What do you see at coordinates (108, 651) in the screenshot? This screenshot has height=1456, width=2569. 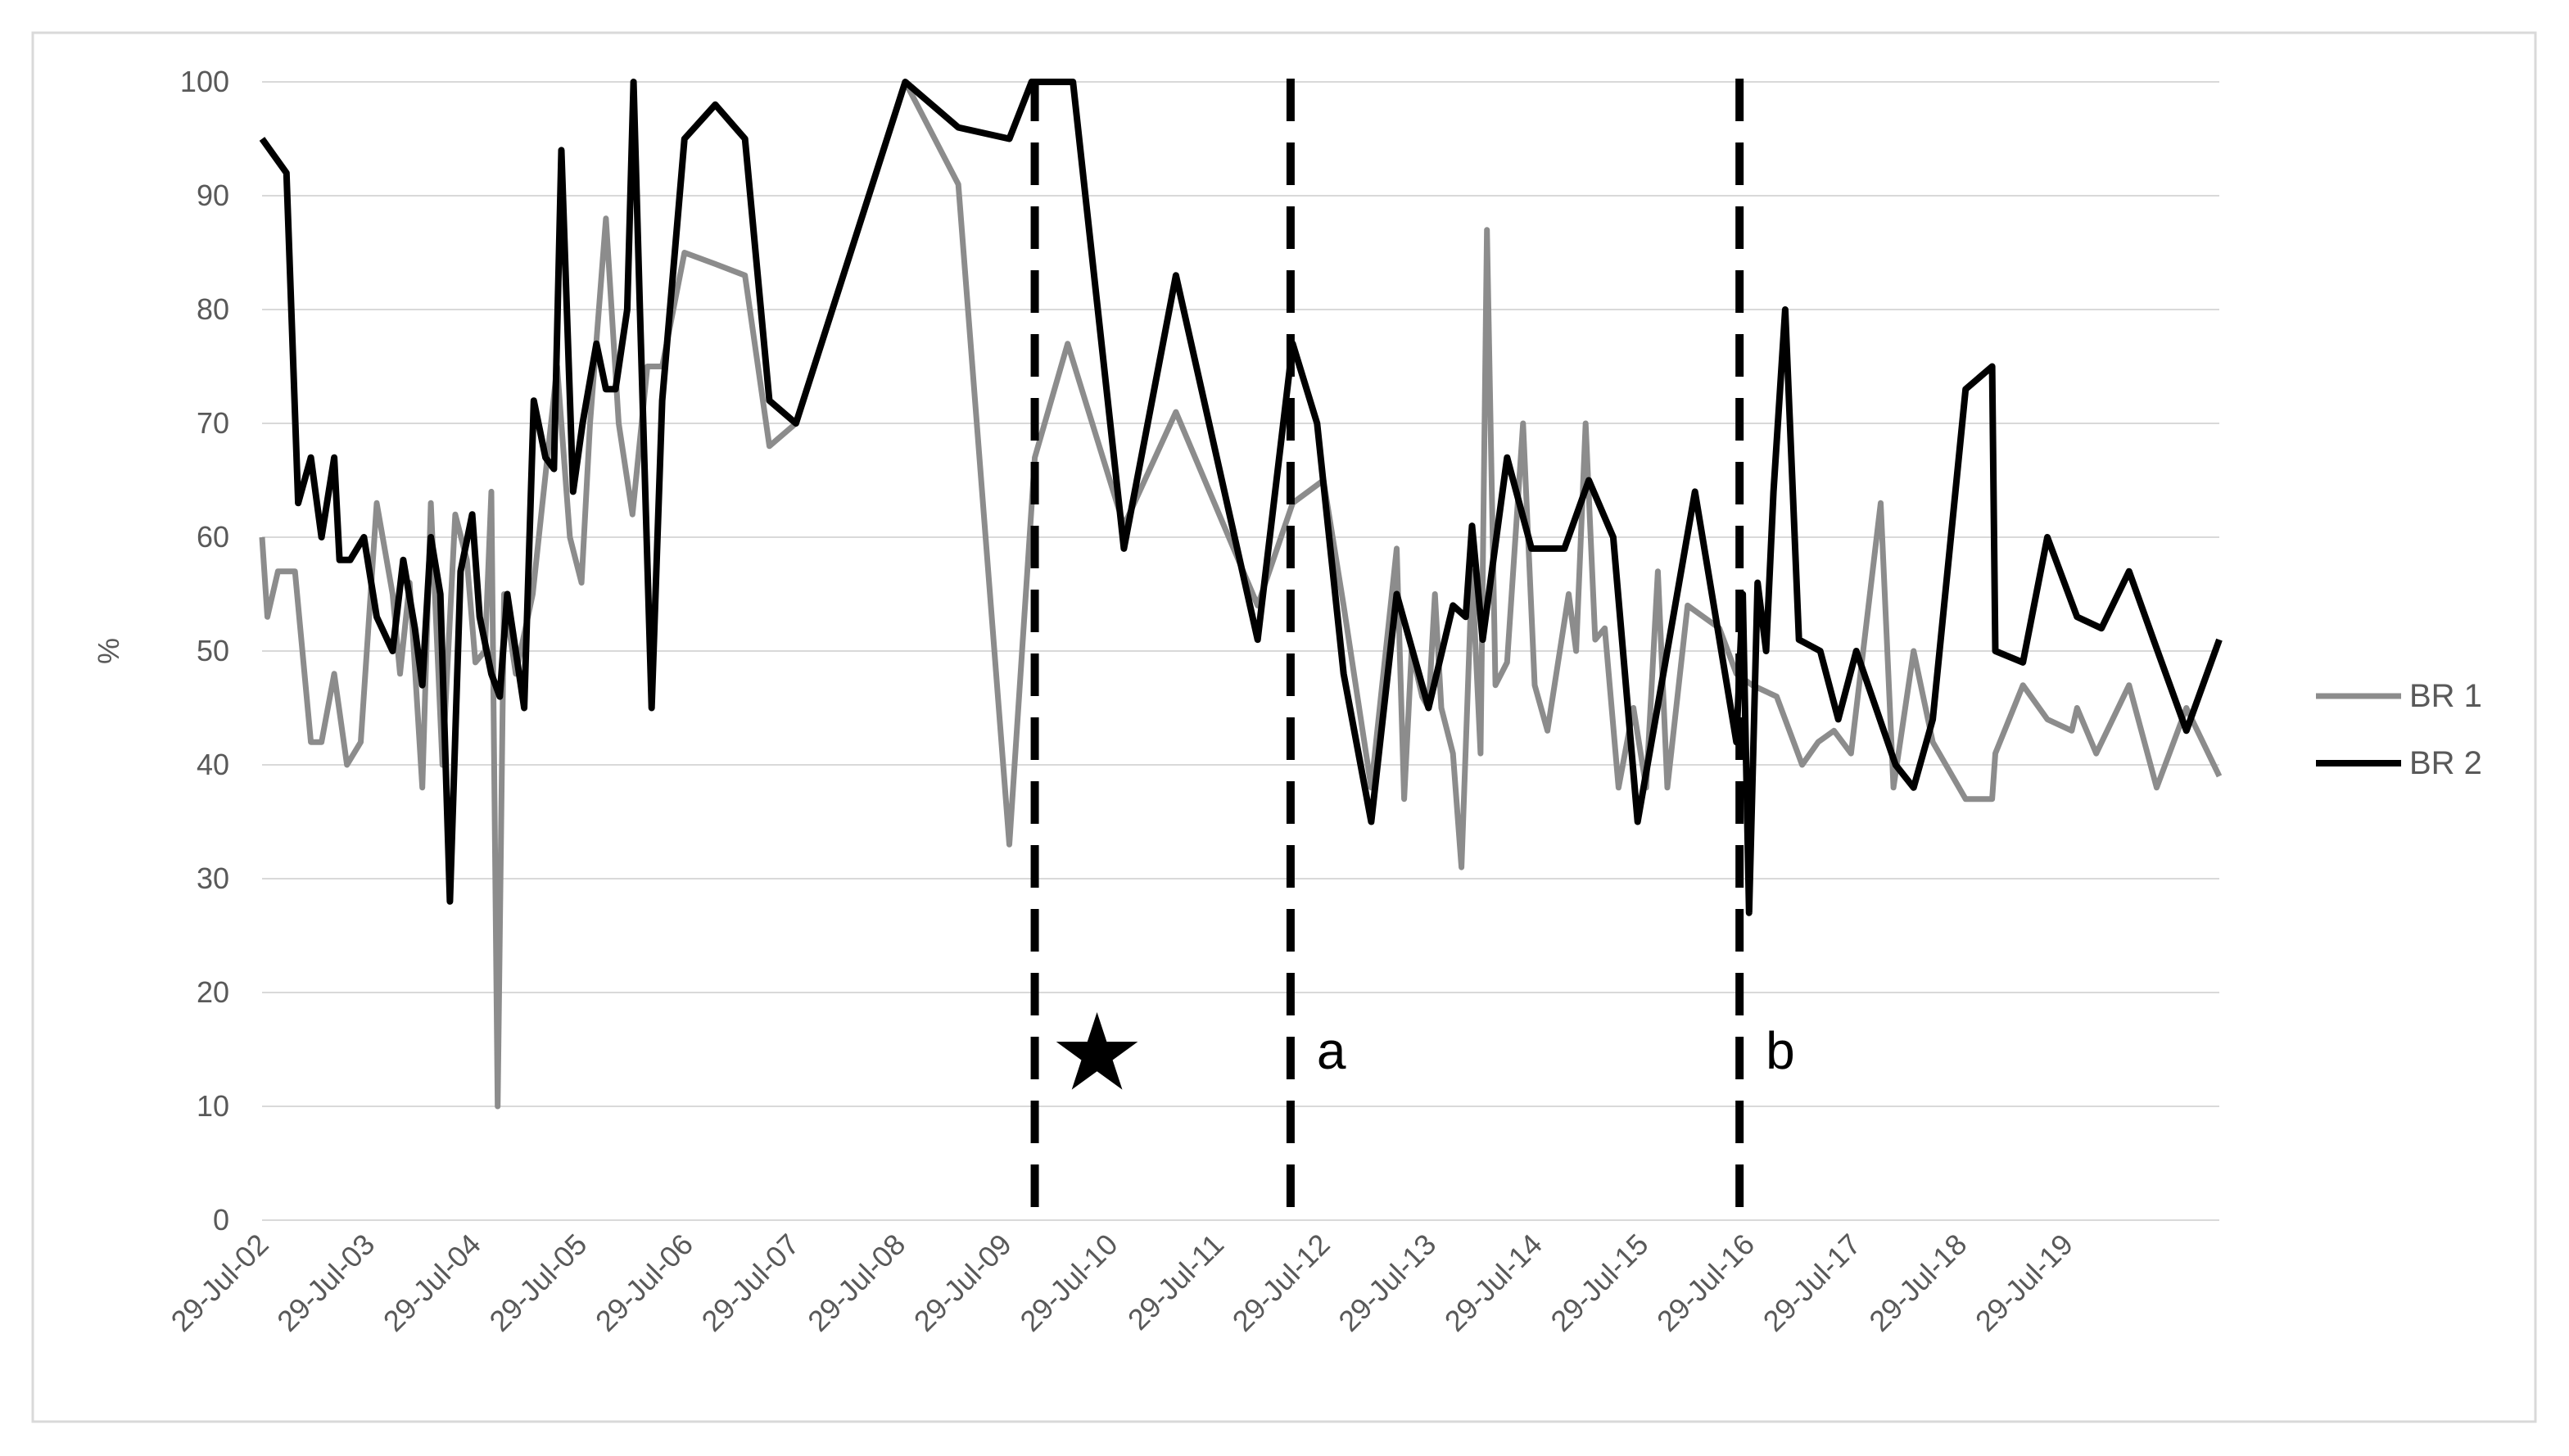 I see `y-axis-title: %` at bounding box center [108, 651].